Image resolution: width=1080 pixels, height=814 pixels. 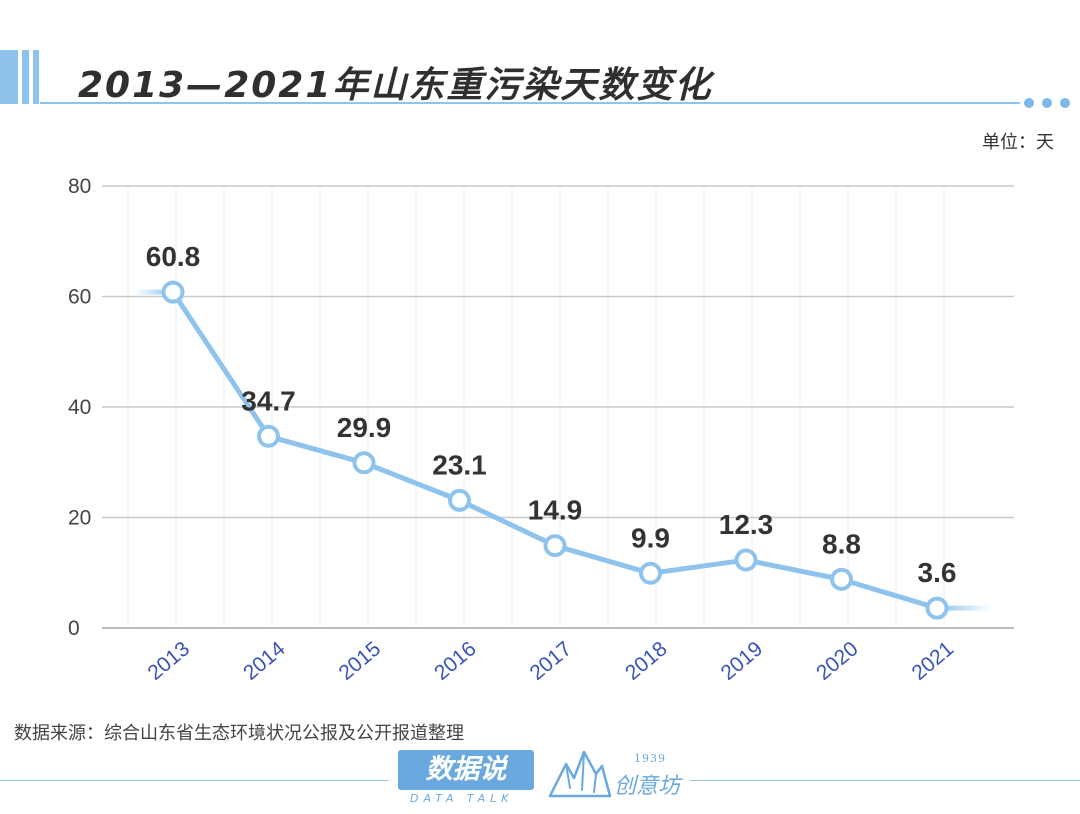 What do you see at coordinates (169, 661) in the screenshot?
I see `x-tick-label: 2013` at bounding box center [169, 661].